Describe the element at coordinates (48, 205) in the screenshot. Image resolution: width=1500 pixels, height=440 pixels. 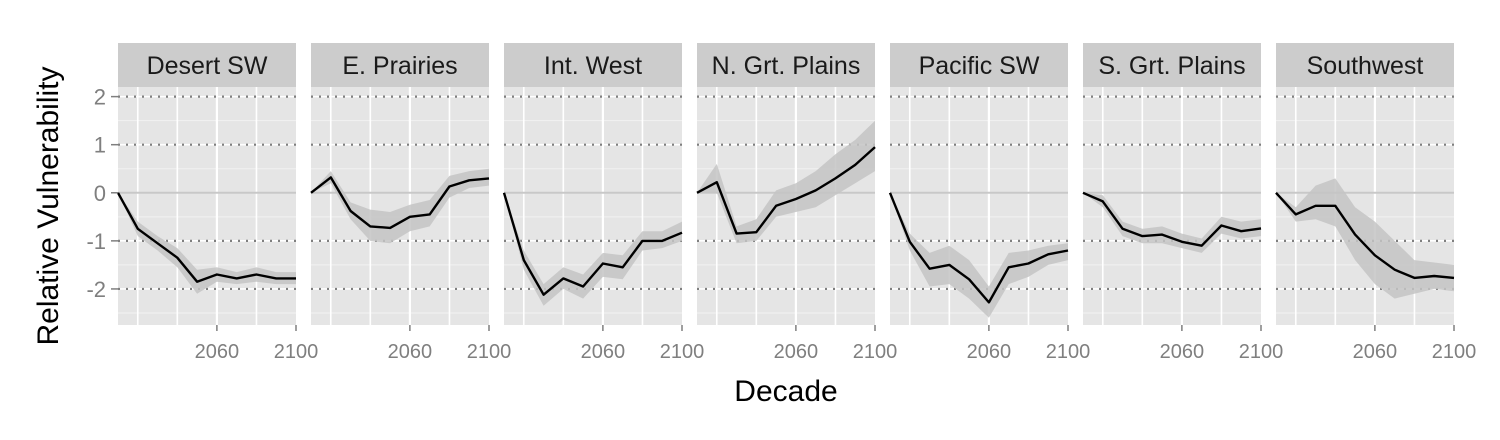
I see `y-axis-title: Relative Vulnerability` at that location.